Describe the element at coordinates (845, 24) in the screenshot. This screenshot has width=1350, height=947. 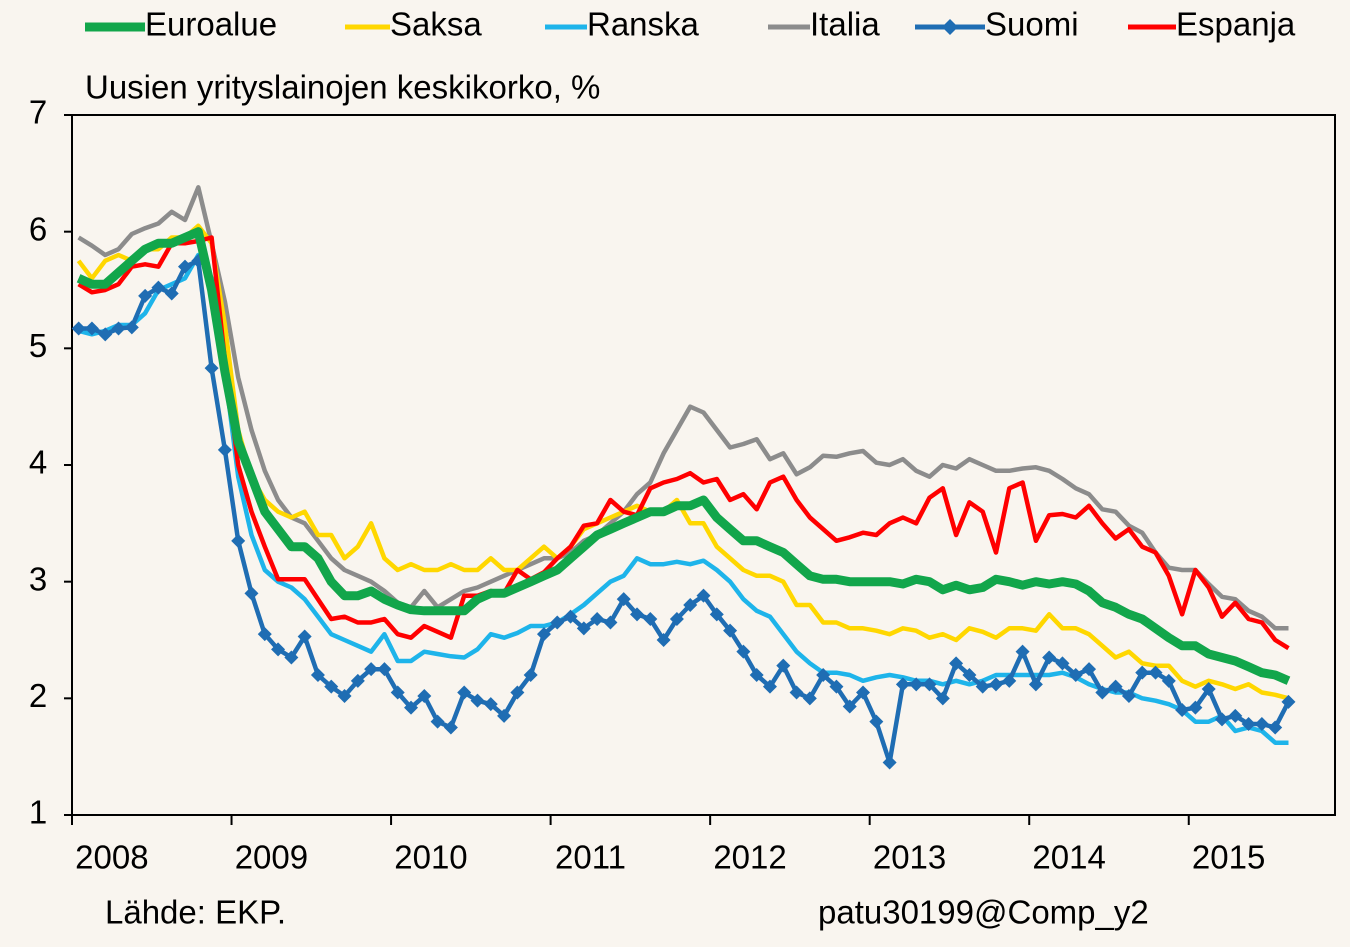
I see `legend-label: Italia` at that location.